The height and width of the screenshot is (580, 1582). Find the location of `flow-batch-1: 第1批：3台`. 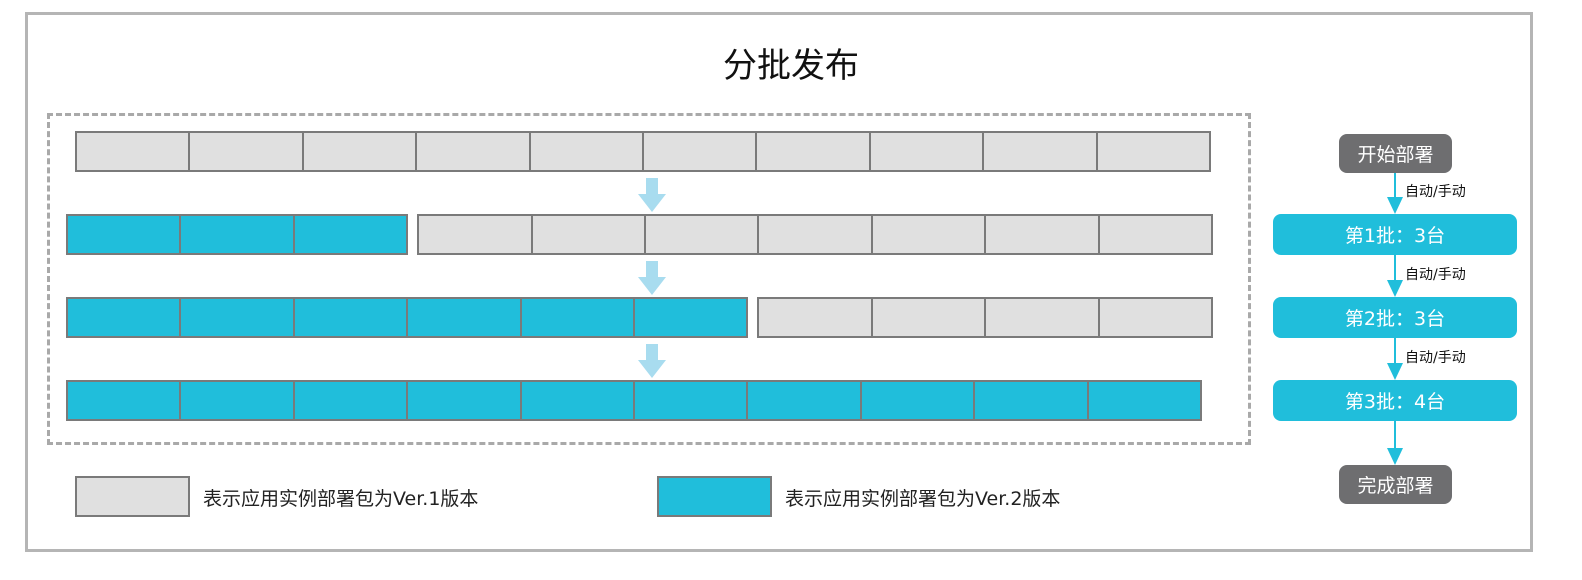

flow-batch-1: 第1批：3台 is located at coordinates (1395, 234).